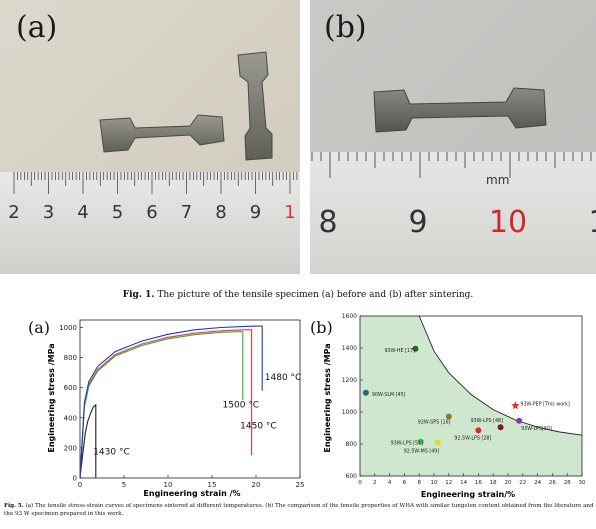  I want to click on chart-b-y-tick-label: 1200, so click(349, 380).